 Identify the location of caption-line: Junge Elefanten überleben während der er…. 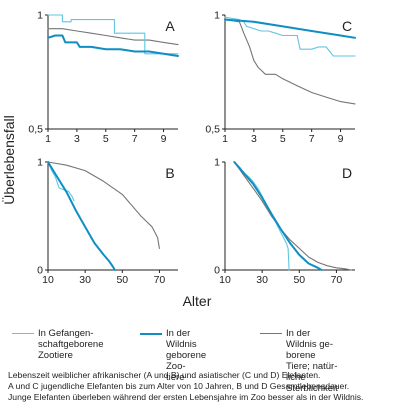
(186, 397).